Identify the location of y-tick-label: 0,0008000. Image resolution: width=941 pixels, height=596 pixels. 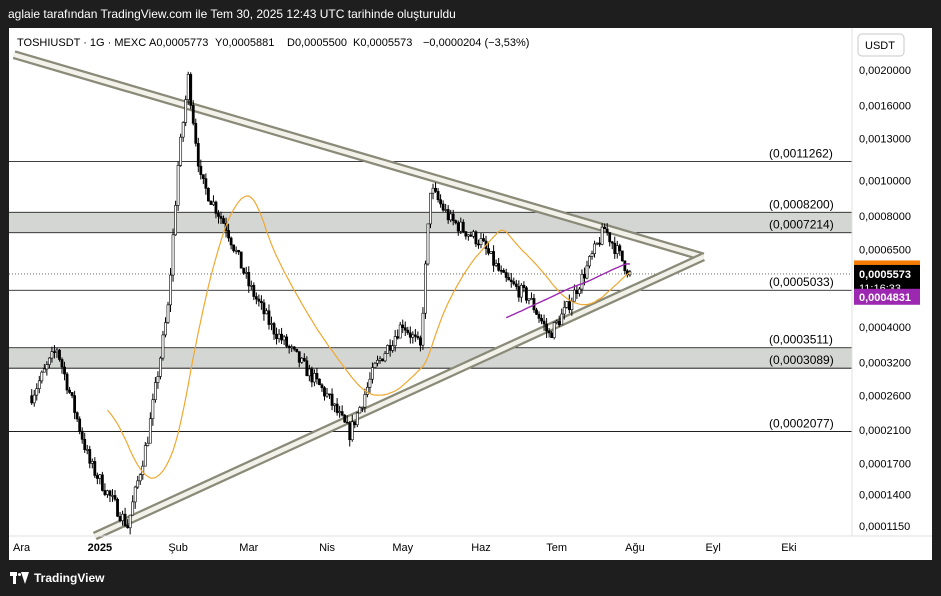
(885, 217).